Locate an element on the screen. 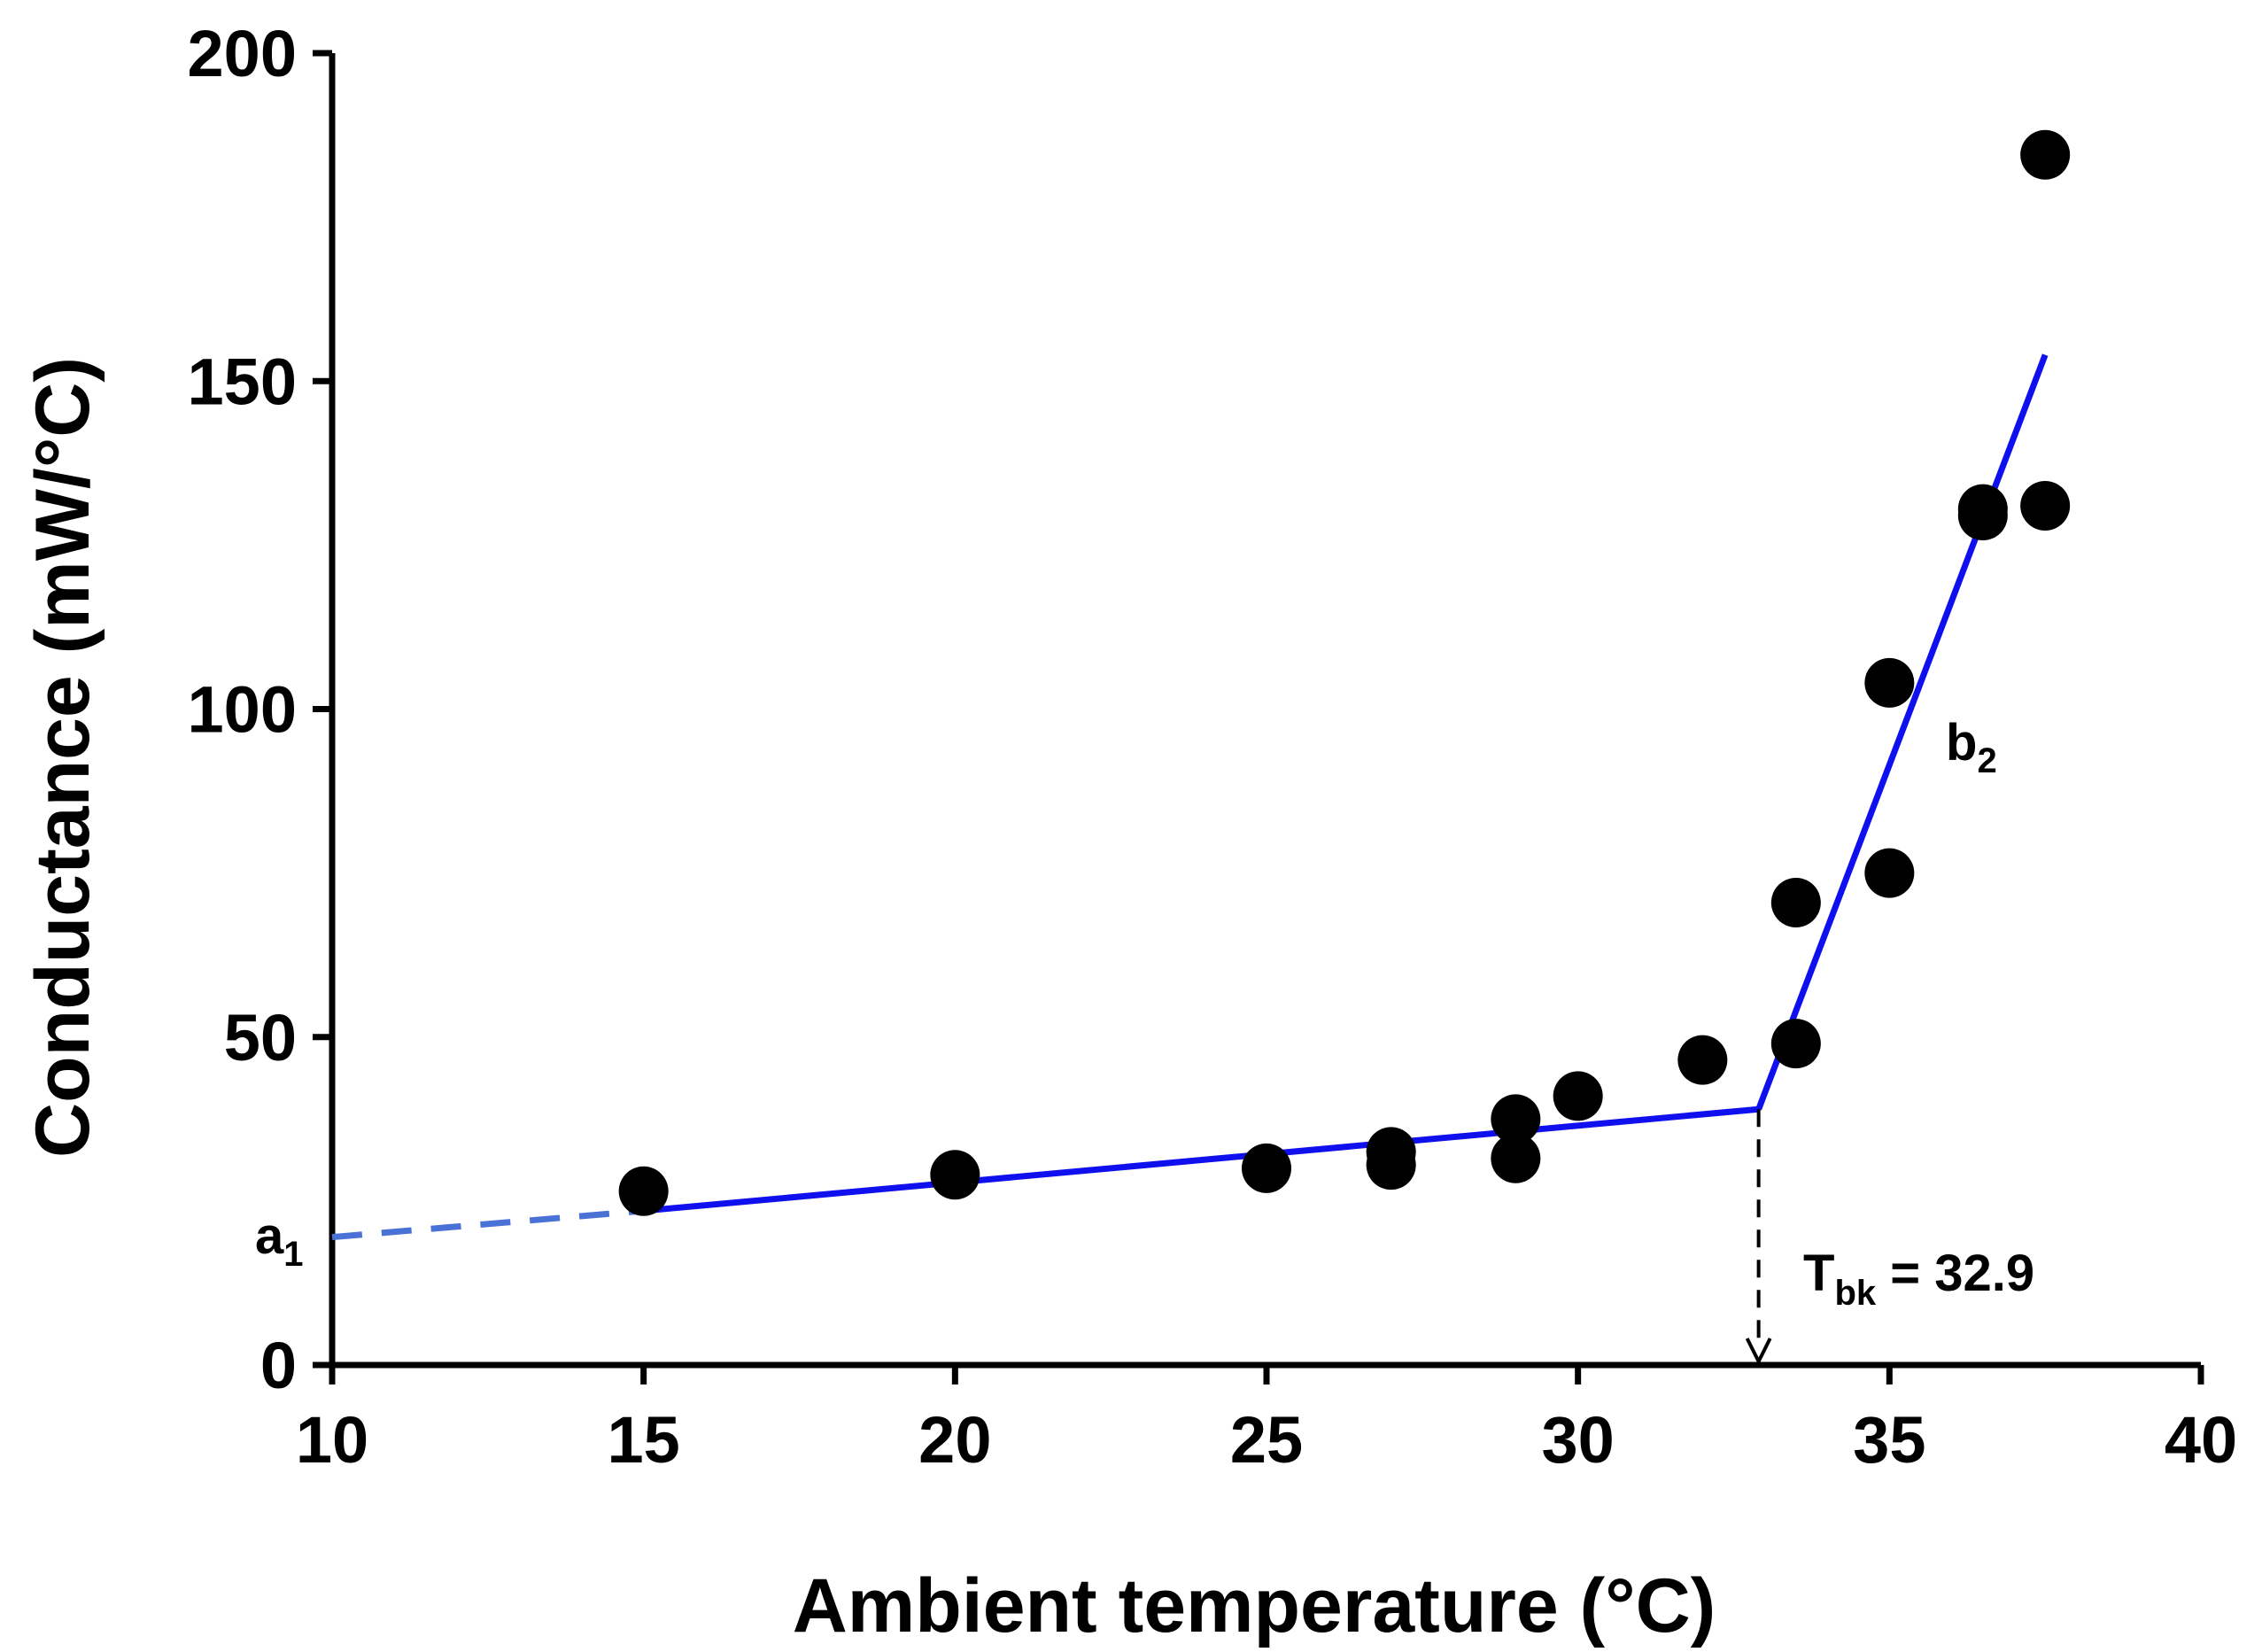 The width and height of the screenshot is (2262, 1652). x-tick-label: 20 is located at coordinates (954, 1440).